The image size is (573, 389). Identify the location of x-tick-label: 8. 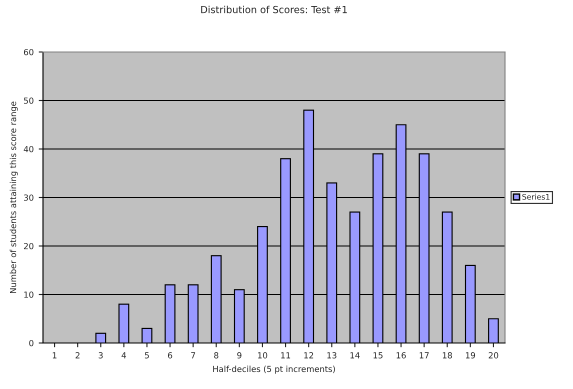
(216, 355).